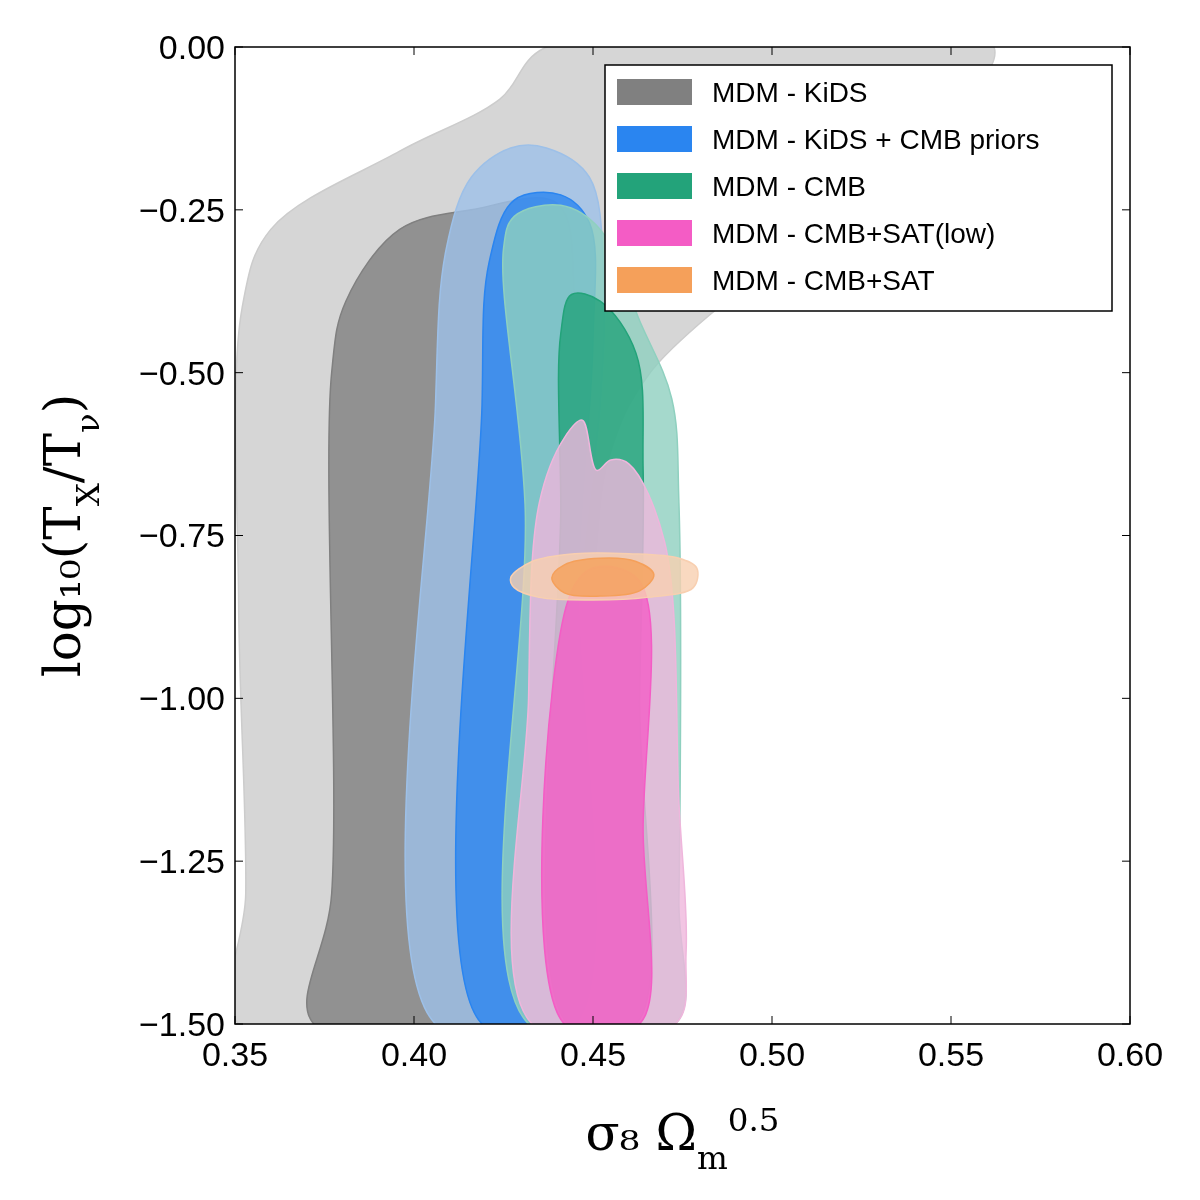  I want to click on y-tick-label: −0.75, so click(181, 535).